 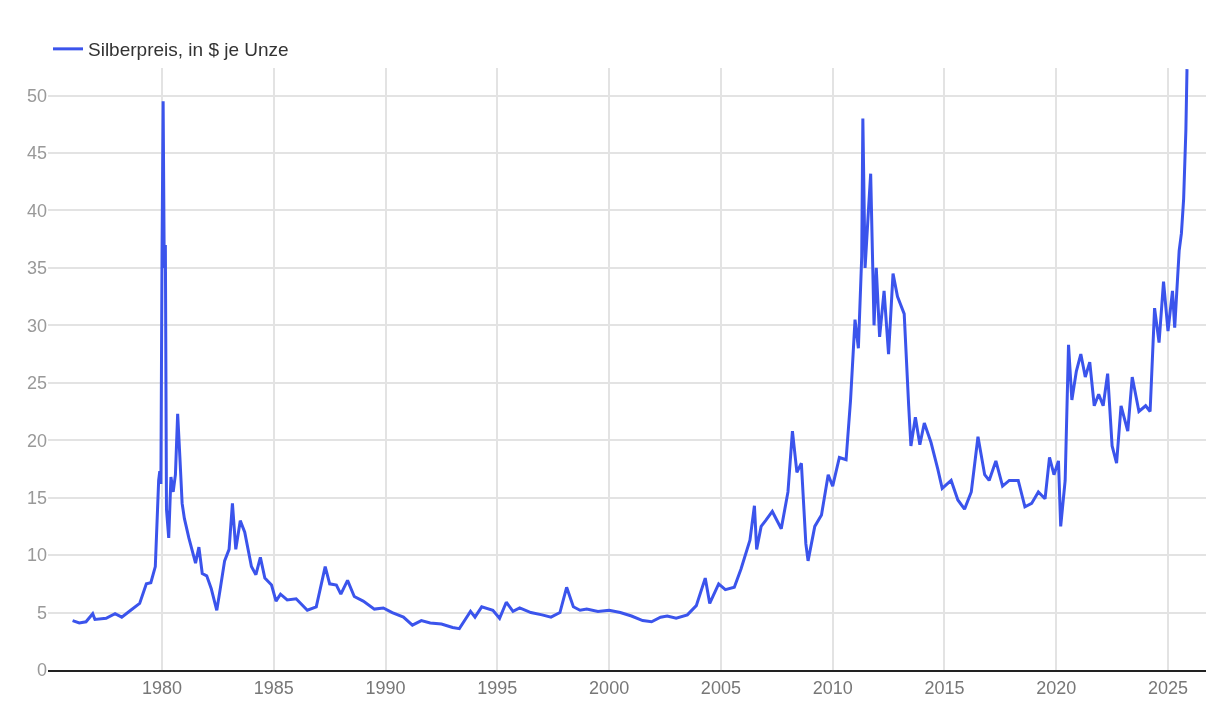 I want to click on x-tick-label: 1985, so click(x=273, y=687).